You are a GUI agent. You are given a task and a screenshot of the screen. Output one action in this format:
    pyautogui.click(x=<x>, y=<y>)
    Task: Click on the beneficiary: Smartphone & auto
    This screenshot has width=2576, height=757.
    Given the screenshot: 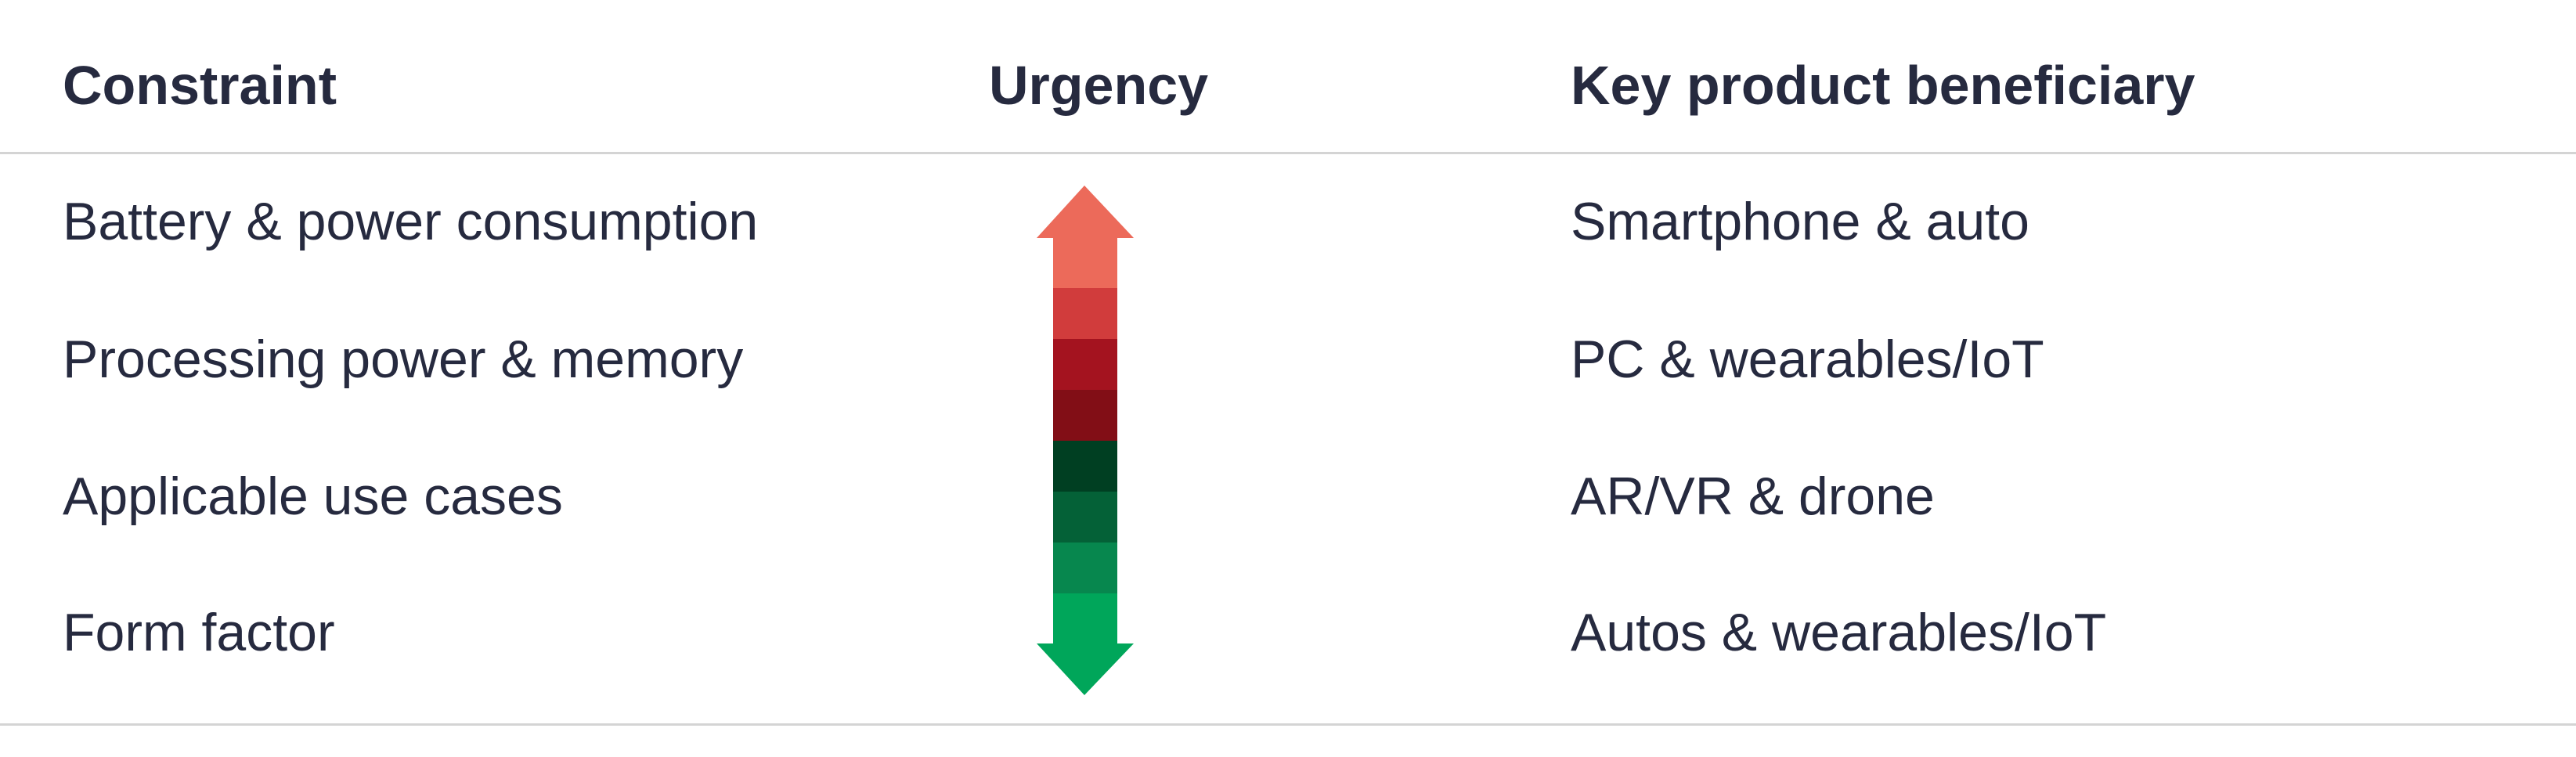 What is the action you would take?
    pyautogui.click(x=1800, y=221)
    